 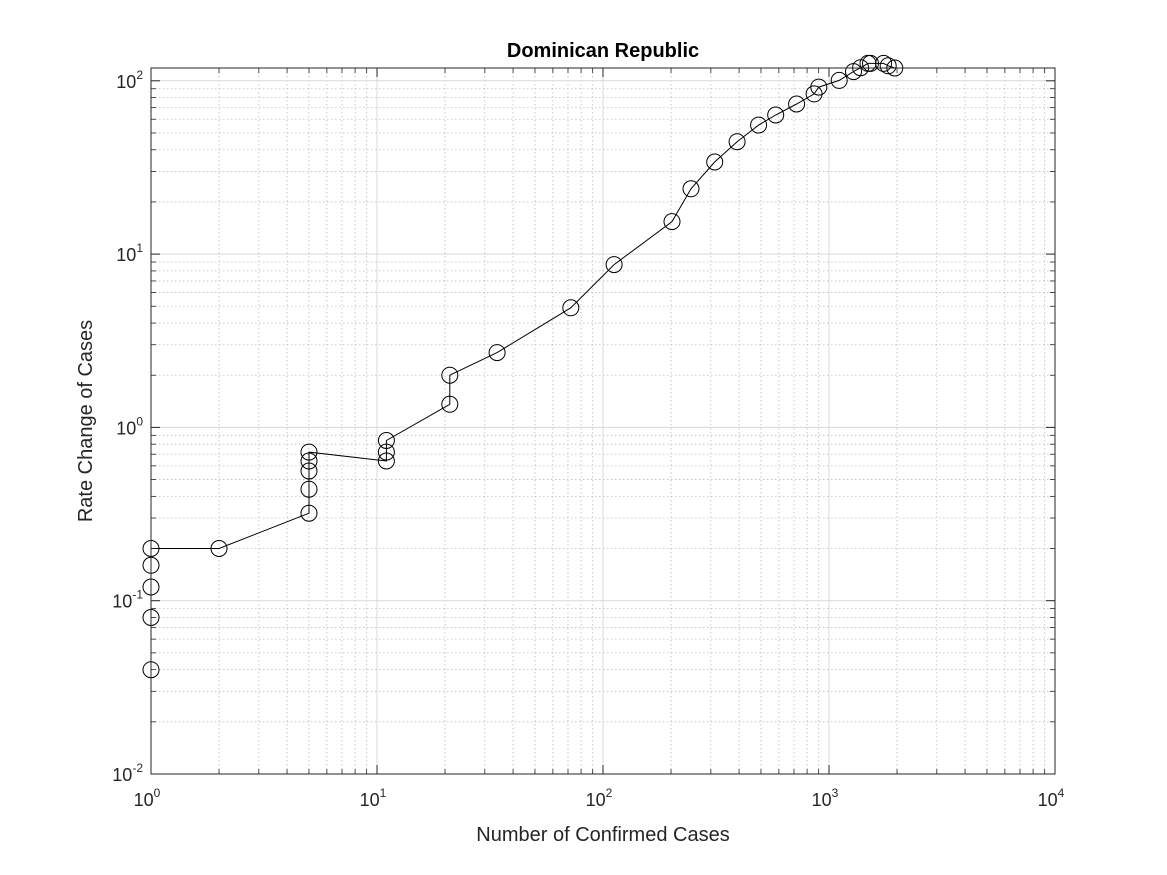 I want to click on y-tick-labels: 10⁻² 10⁻¹ 10⁰ 10¹ 10², so click(x=127, y=426).